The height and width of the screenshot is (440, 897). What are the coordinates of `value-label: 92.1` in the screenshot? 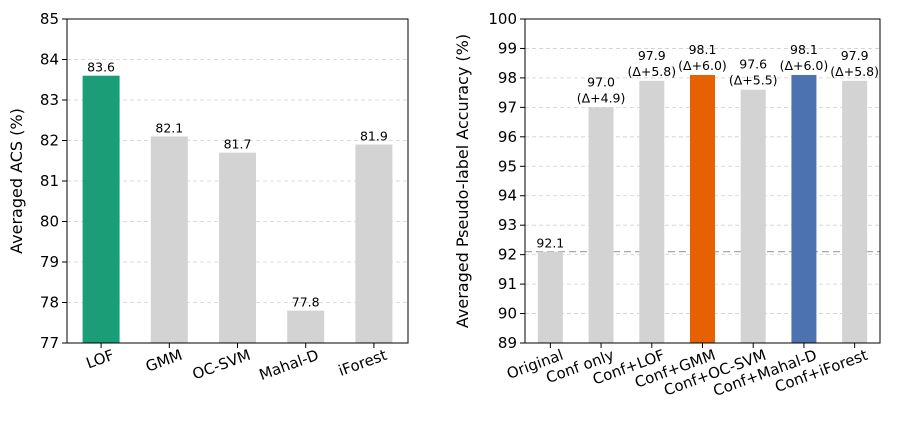 It's located at (550, 243).